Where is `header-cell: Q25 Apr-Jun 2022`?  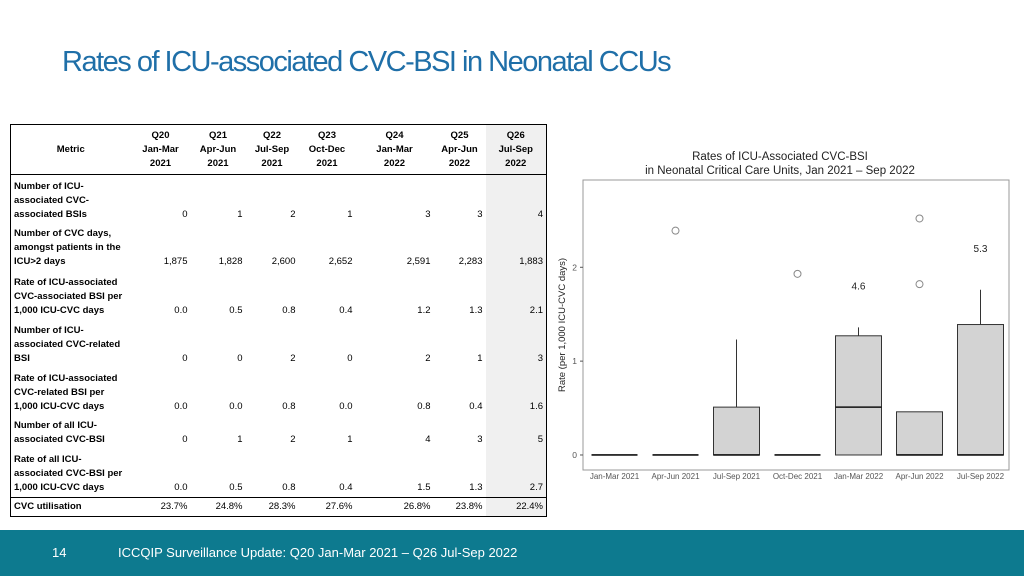
header-cell: Q25 Apr-Jun 2022 is located at coordinates (459, 149).